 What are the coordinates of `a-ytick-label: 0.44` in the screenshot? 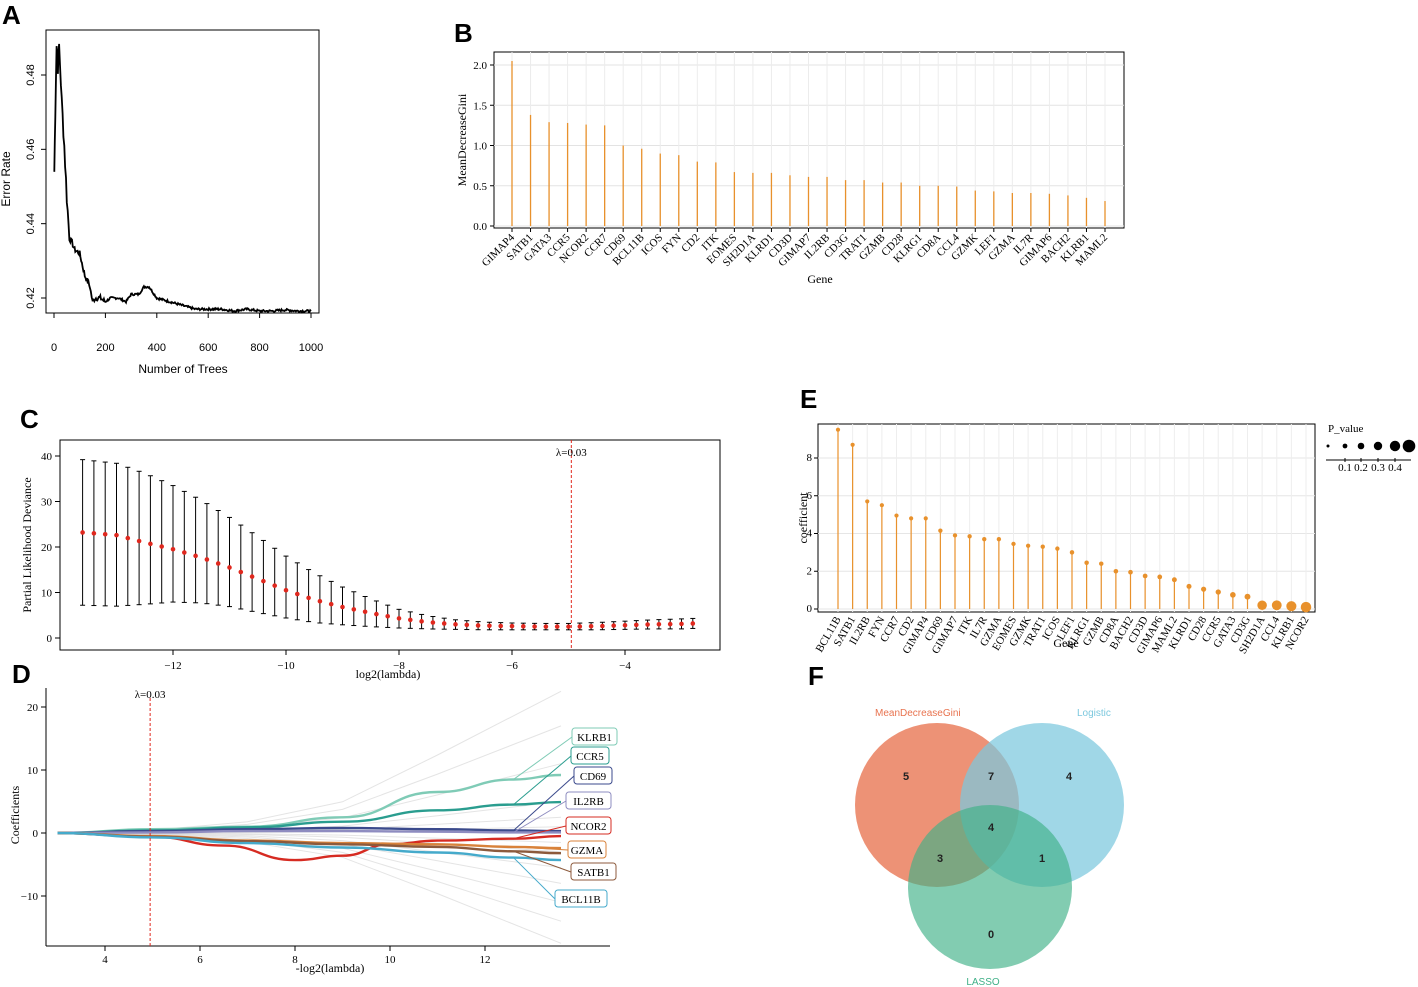 It's located at (31, 223).